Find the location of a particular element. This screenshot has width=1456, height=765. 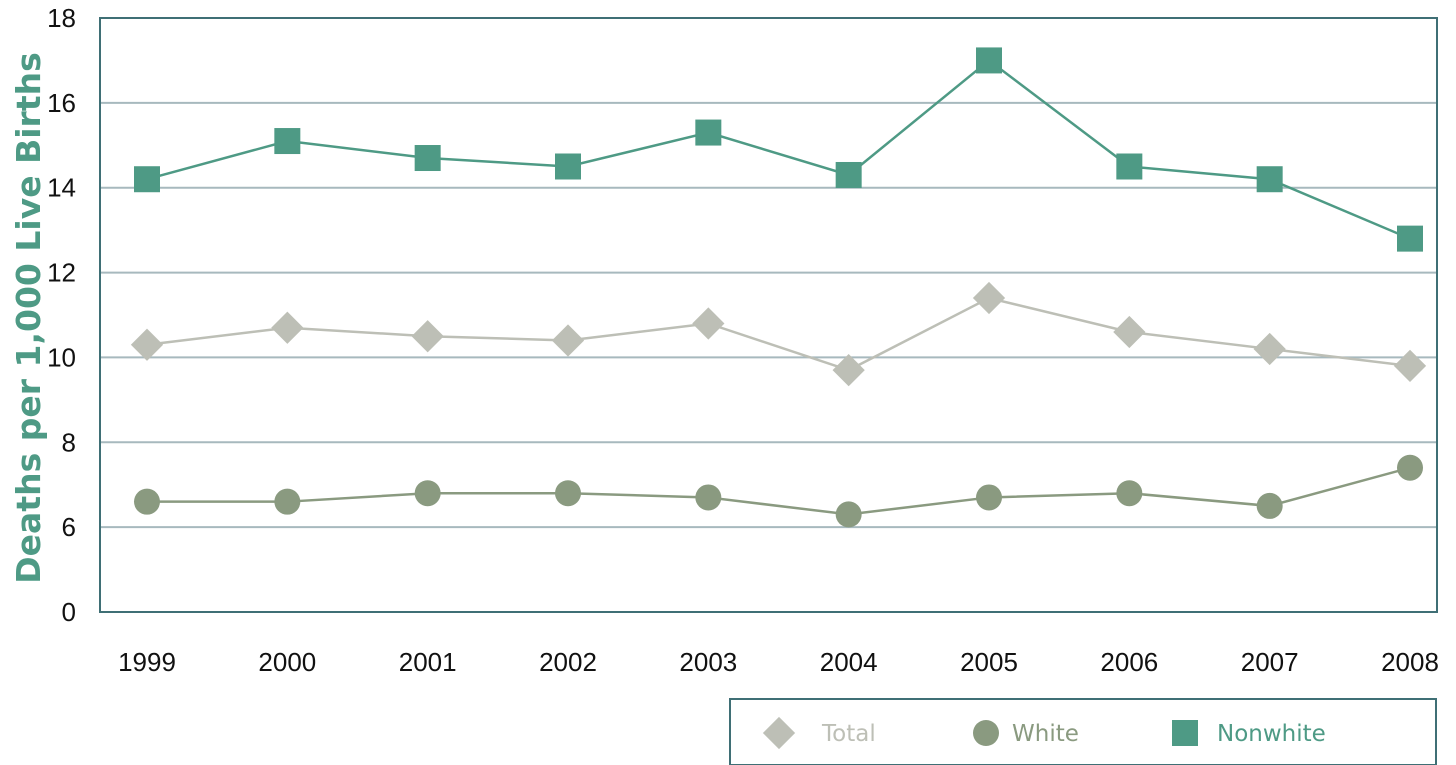

y-tick-label: 16 is located at coordinates (61, 103).